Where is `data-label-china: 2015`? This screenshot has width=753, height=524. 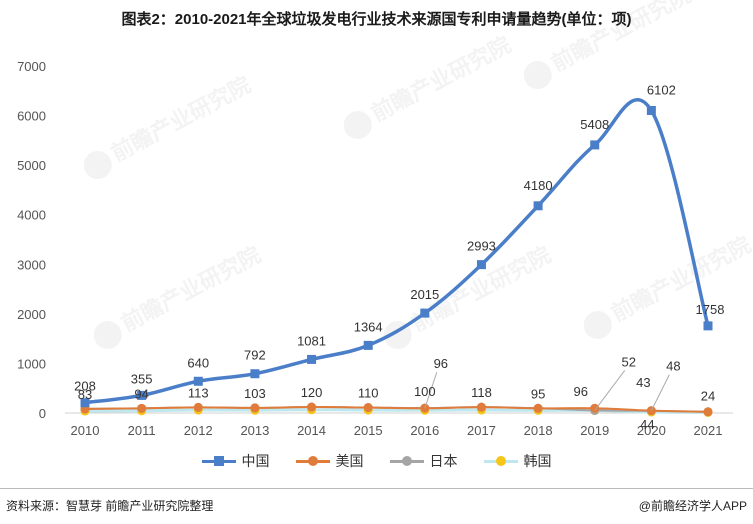 data-label-china: 2015 is located at coordinates (424, 294).